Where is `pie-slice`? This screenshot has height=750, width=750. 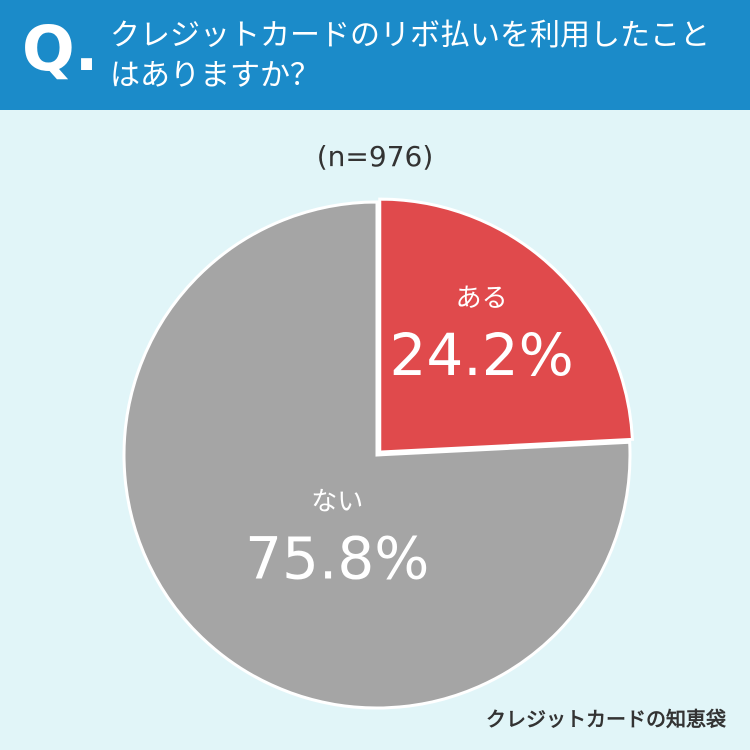
pie-slice is located at coordinates (506, 325).